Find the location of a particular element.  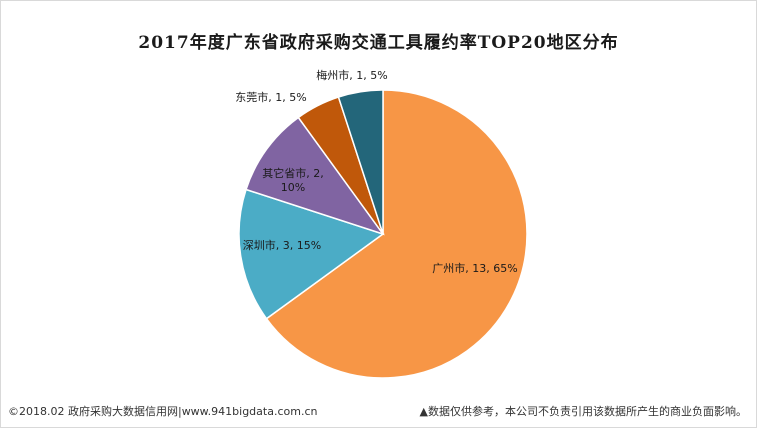

data-label-3: 东莞市, 1, 5% is located at coordinates (270, 97).